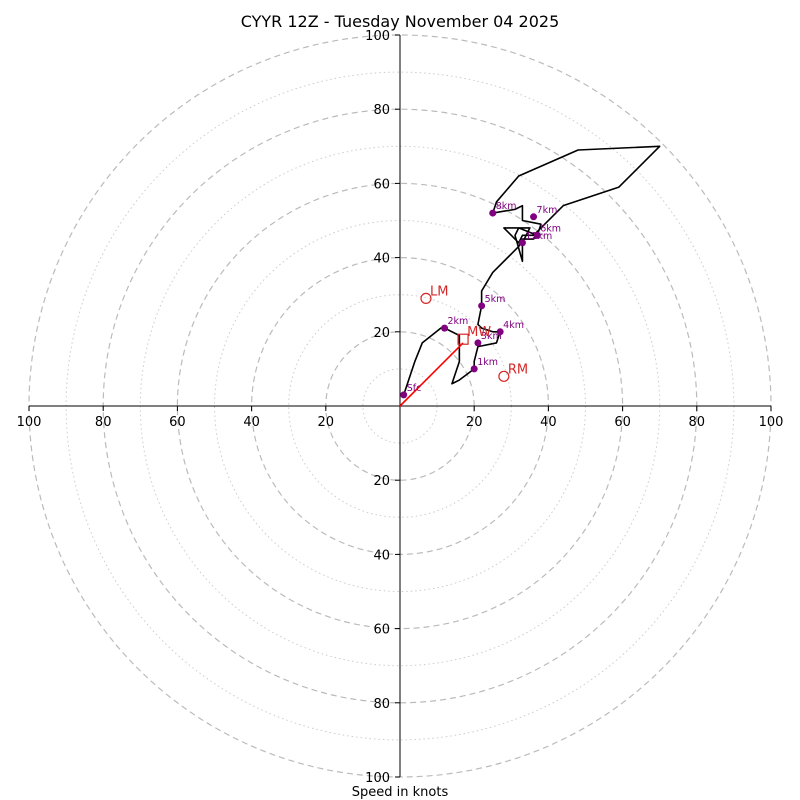  I want to click on height-marker-8km, so click(493, 213).